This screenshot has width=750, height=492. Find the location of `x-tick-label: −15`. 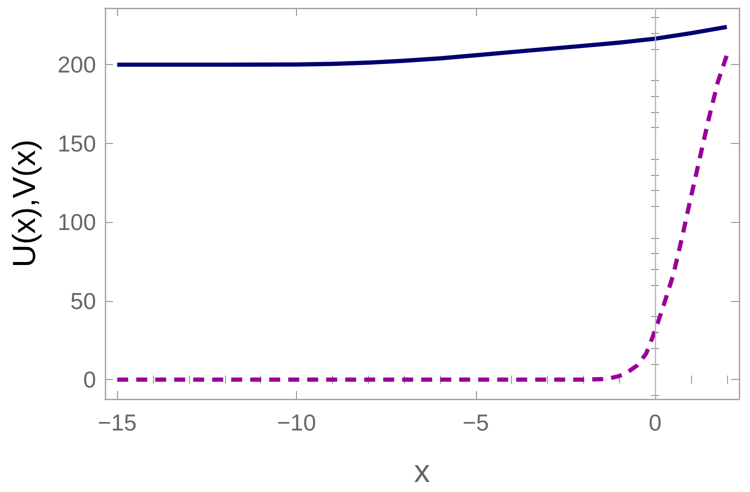

x-tick-label: −15 is located at coordinates (117, 423).